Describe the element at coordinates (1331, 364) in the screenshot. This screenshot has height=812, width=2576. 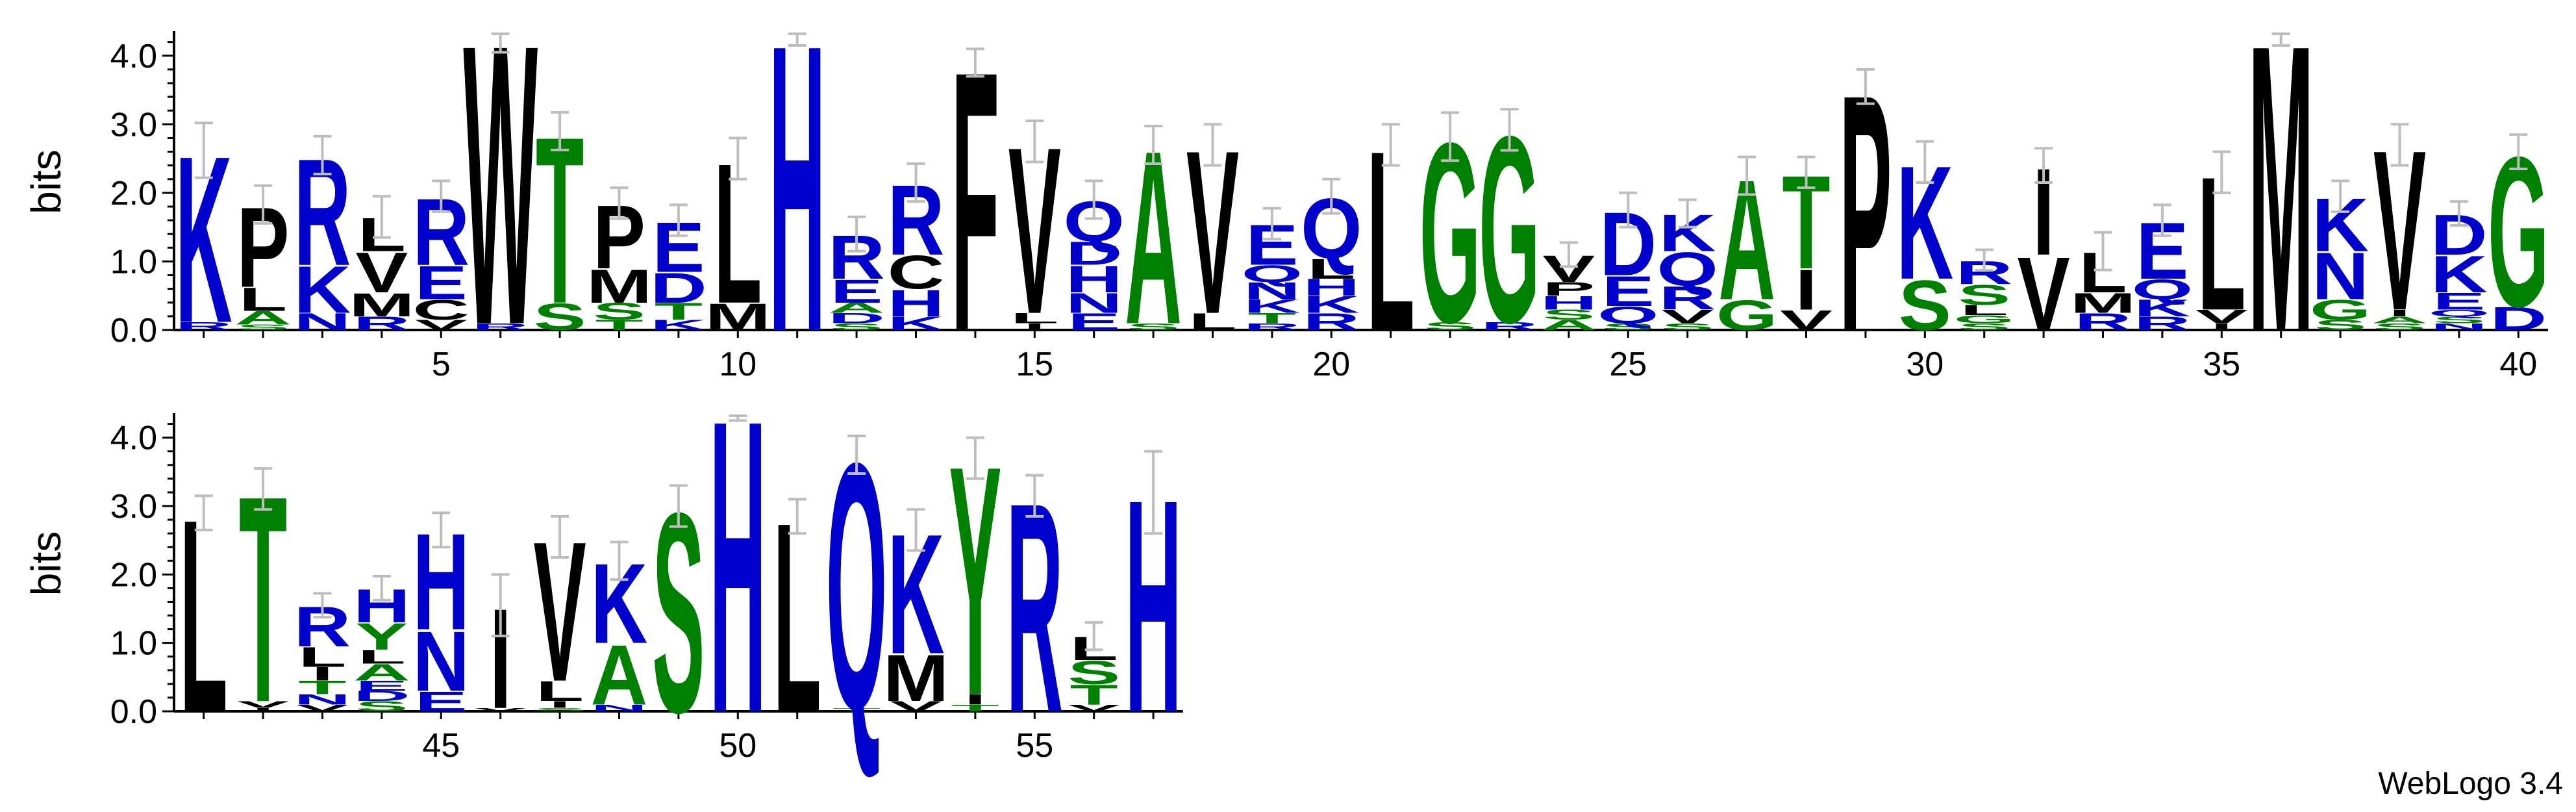
I see `x-tick-label: 20` at that location.